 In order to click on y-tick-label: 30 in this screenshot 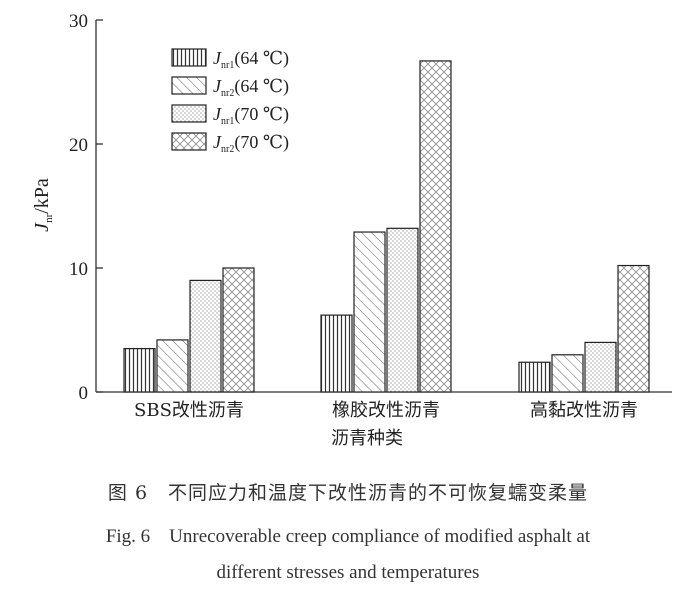, I will do `click(78, 21)`.